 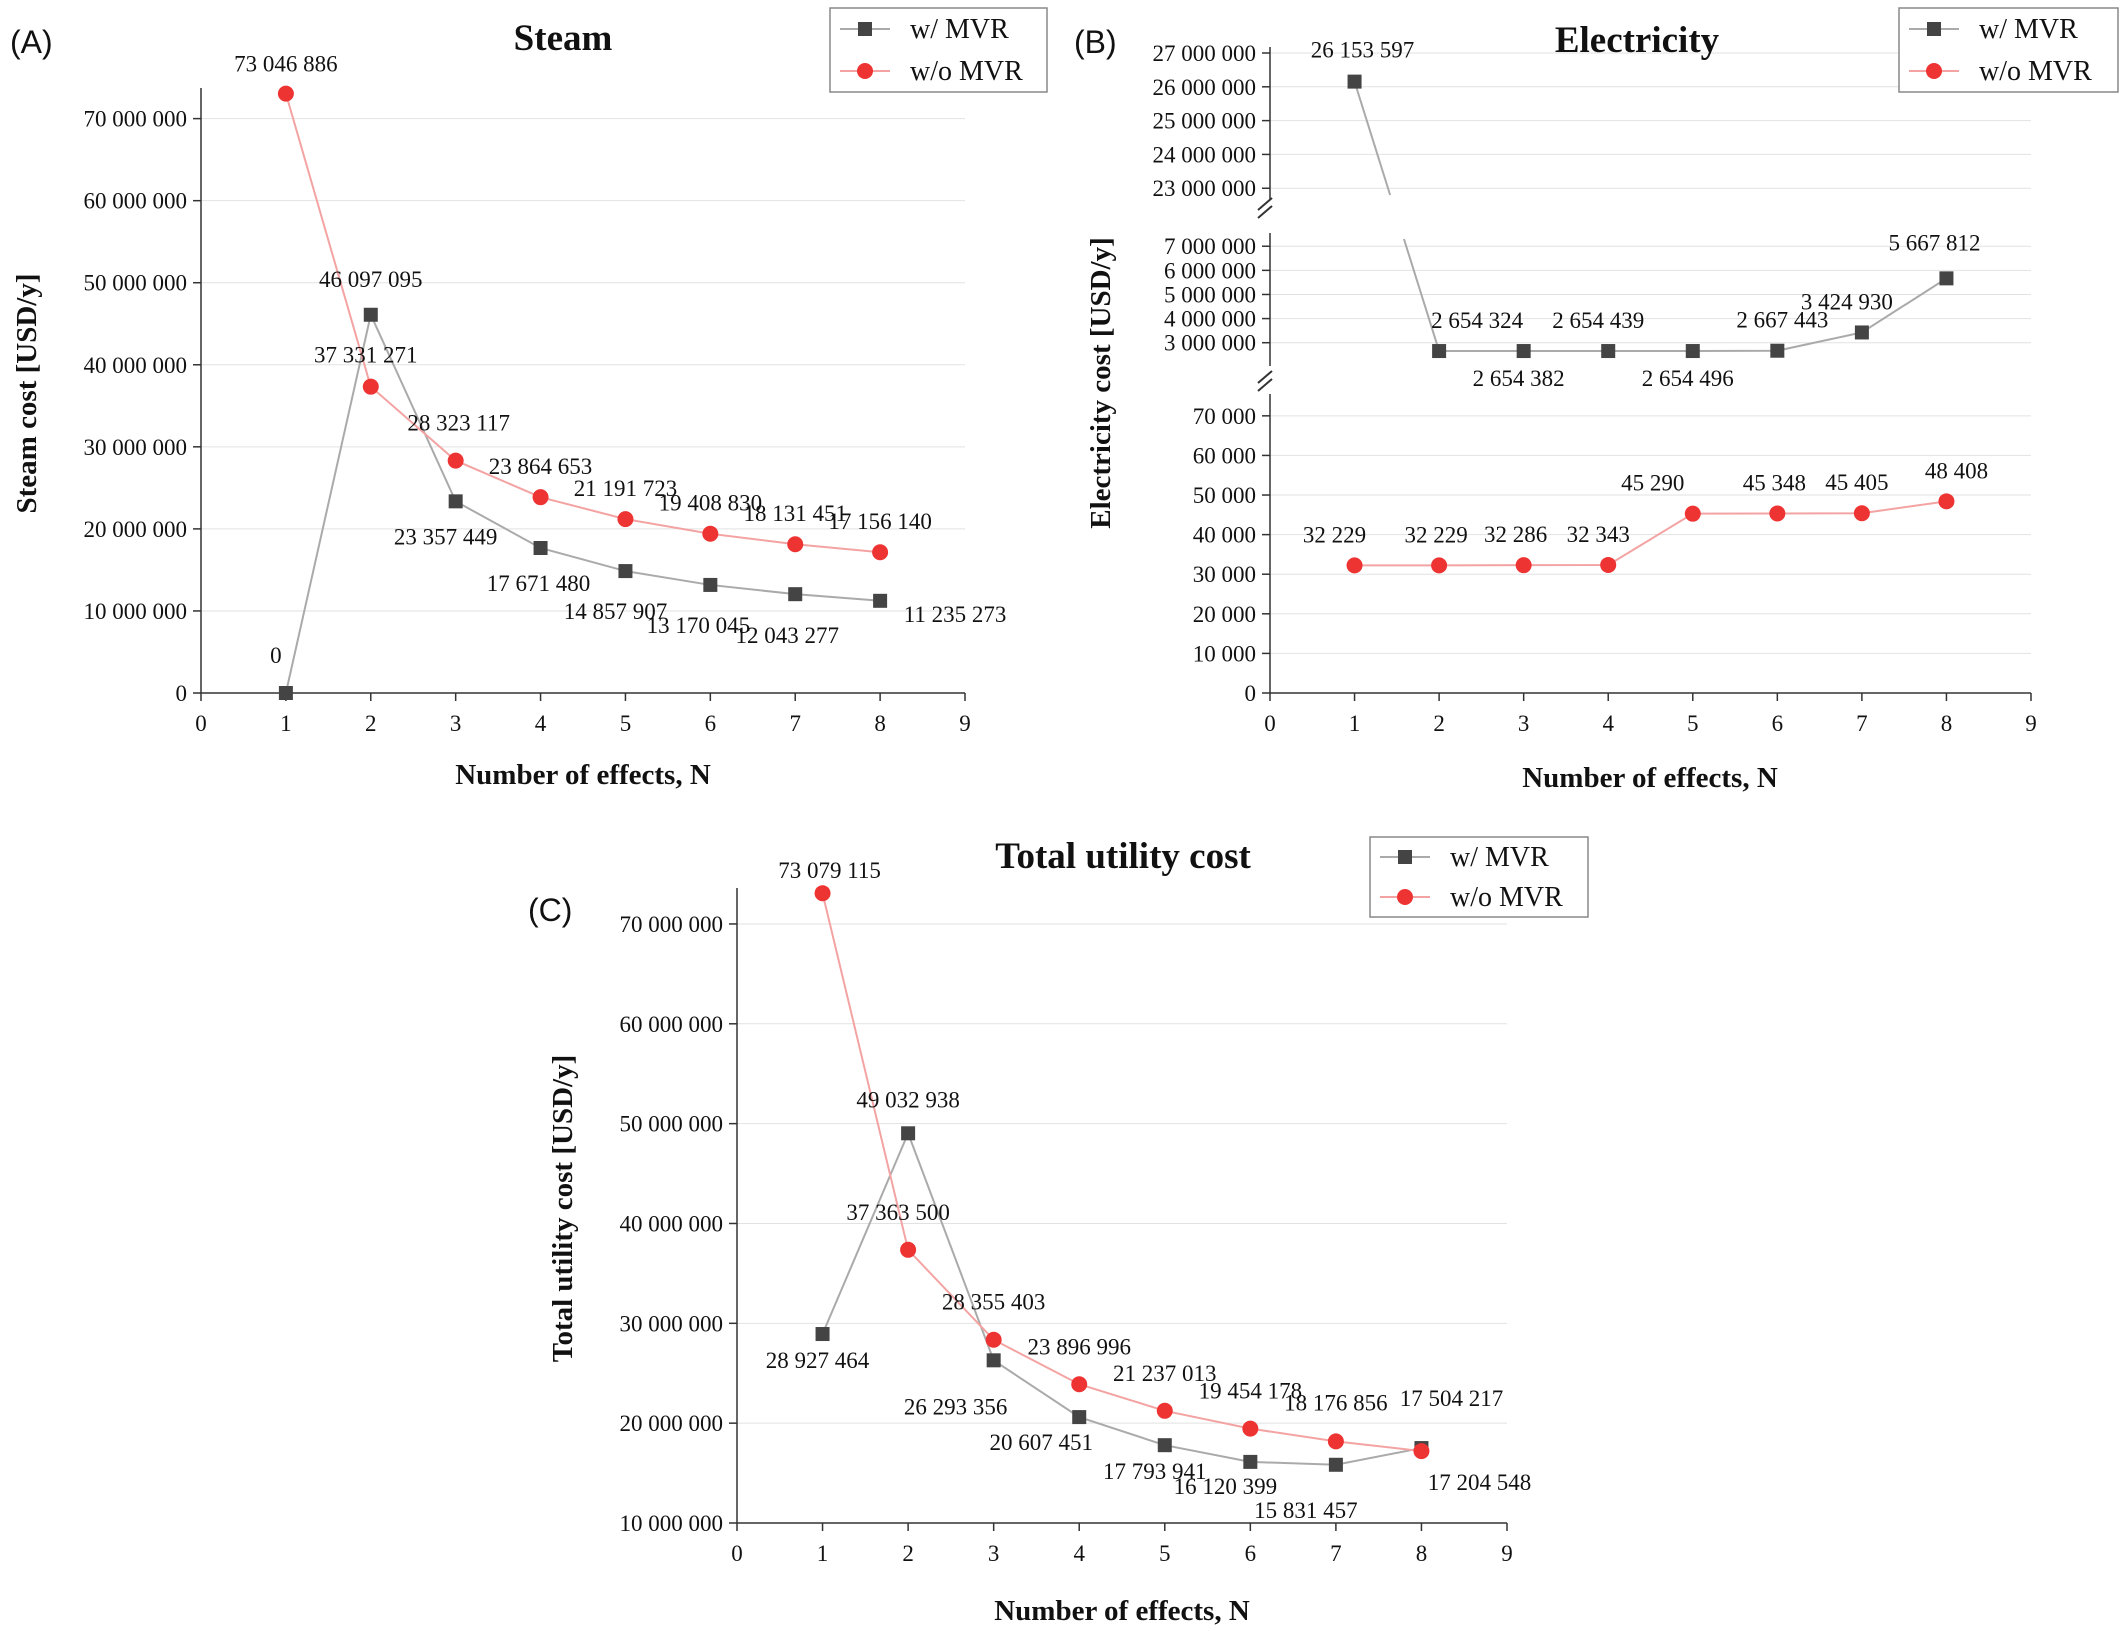 What do you see at coordinates (371, 279) in the screenshot?
I see `data-label: 46 097 095` at bounding box center [371, 279].